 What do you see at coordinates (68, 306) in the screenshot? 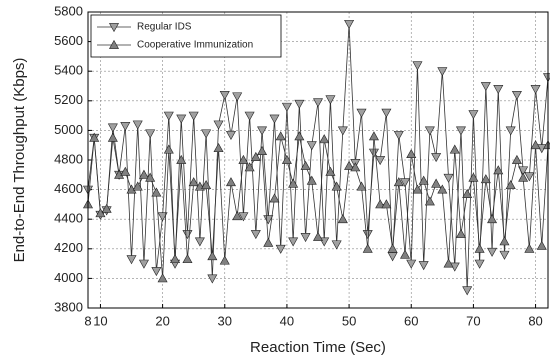
I see `y-tick-label: 3800` at bounding box center [68, 306].